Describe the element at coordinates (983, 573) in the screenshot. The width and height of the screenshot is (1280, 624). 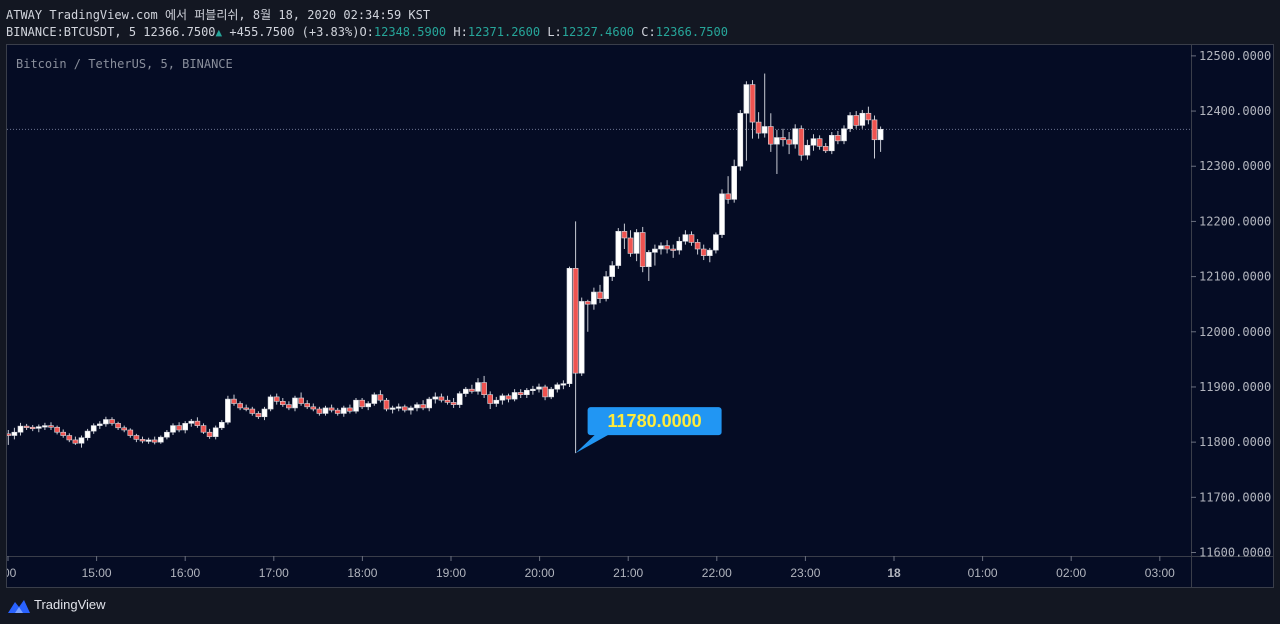
I see `x-tick-label: 01:00` at that location.